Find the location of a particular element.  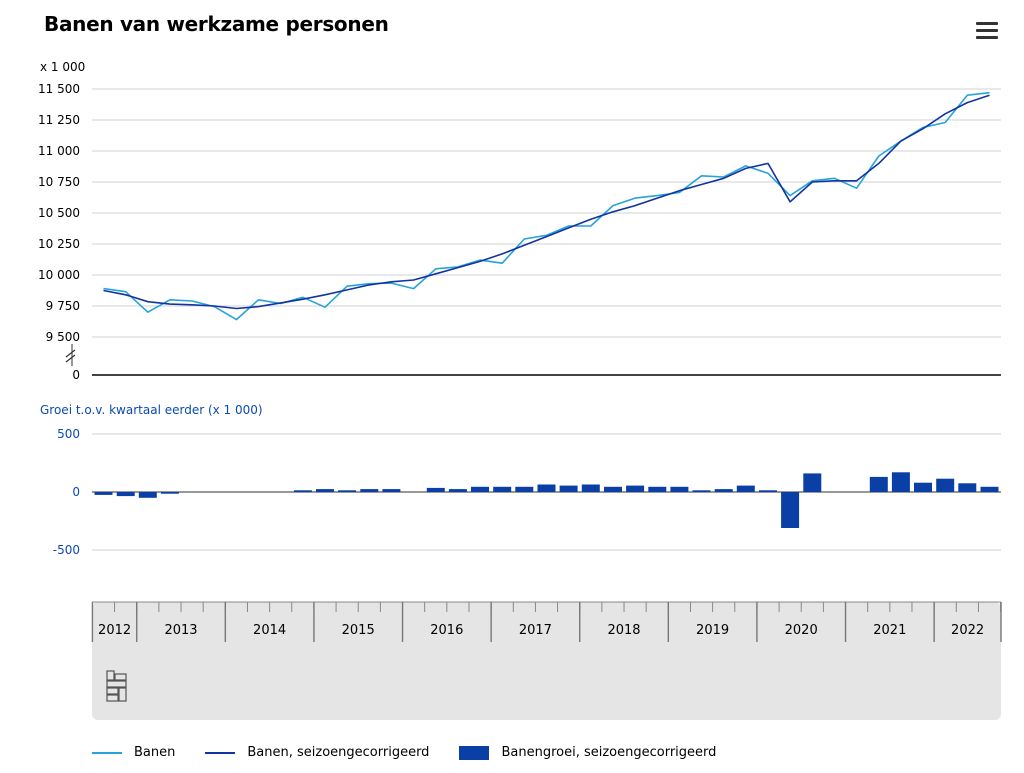

growth-axis-title: Groei t.o.v. kwartaal eerder (x 1 000) is located at coordinates (151, 410).